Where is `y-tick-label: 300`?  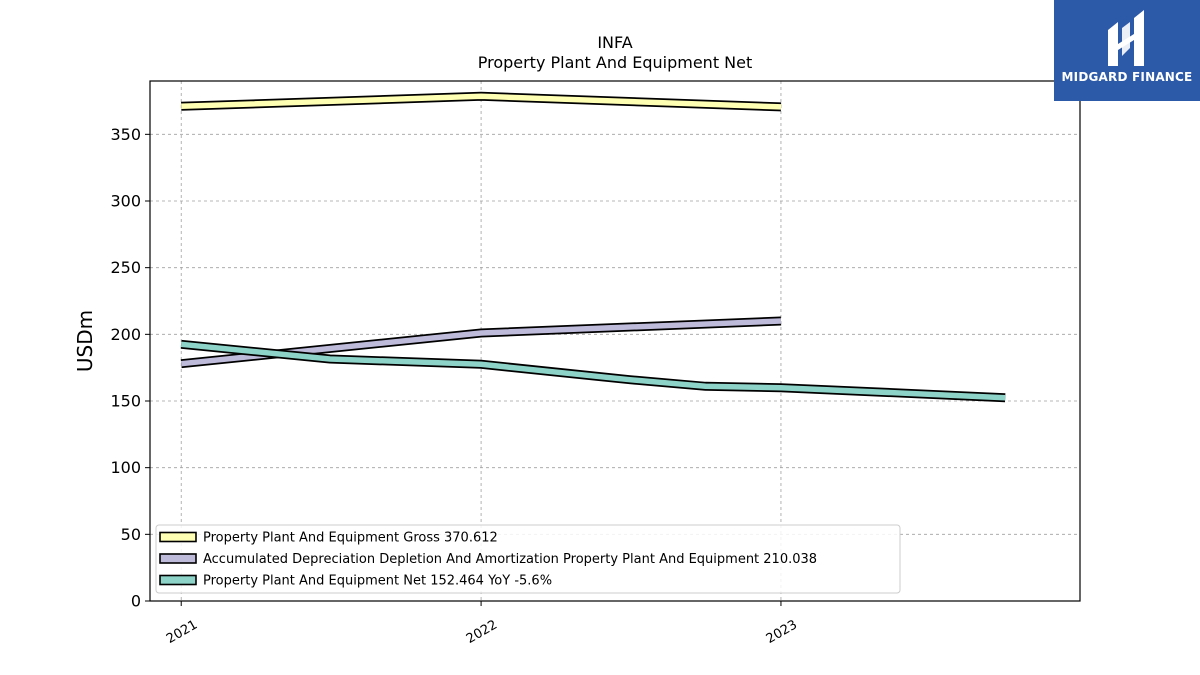 y-tick-label: 300 is located at coordinates (125, 201).